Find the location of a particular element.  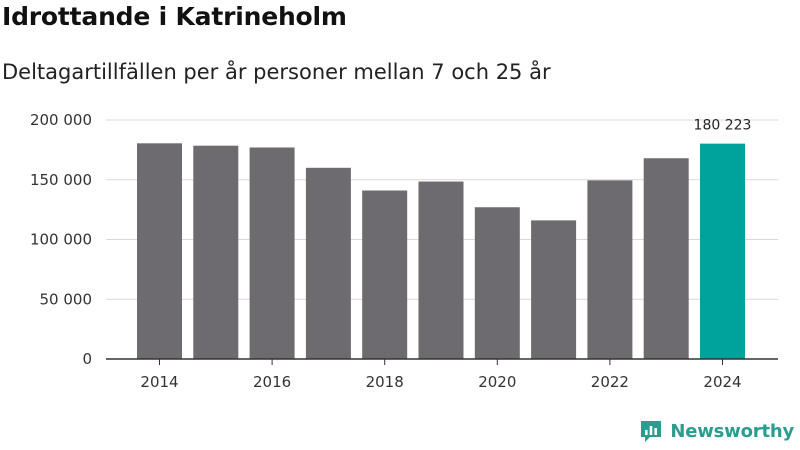

y-tick-label: 0 is located at coordinates (87, 359).